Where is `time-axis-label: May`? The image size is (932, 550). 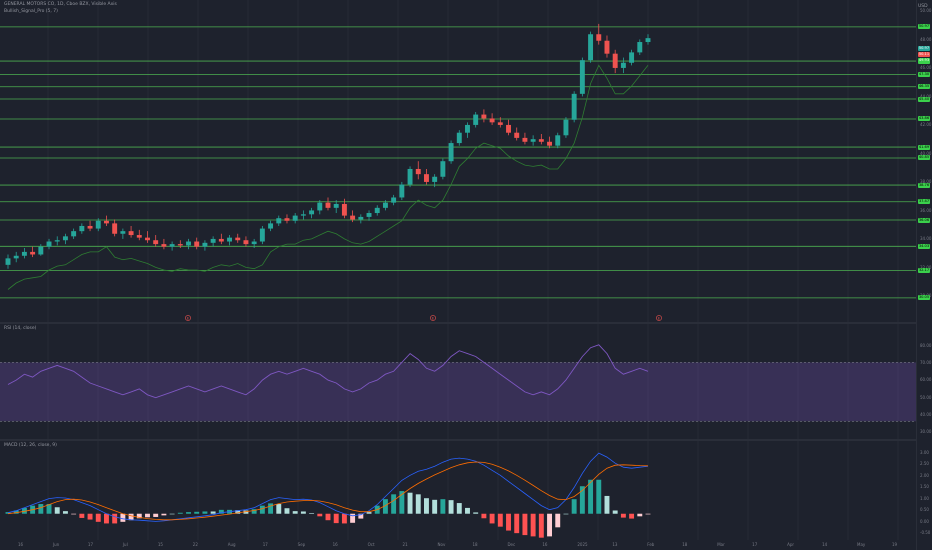
time-axis-label: May is located at coordinates (861, 544).